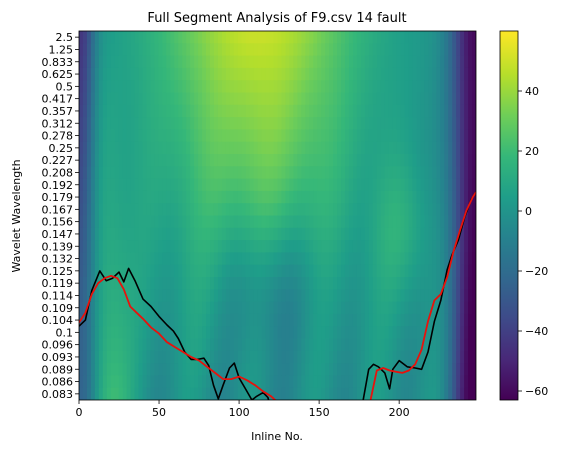 The height and width of the screenshot is (453, 568). Describe the element at coordinates (65, 37) in the screenshot. I see `y-tick-label: 2.5` at that location.